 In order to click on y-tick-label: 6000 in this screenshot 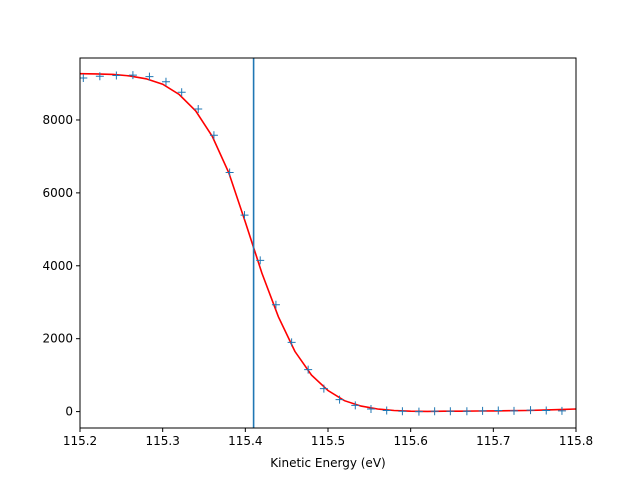, I will do `click(57, 193)`.